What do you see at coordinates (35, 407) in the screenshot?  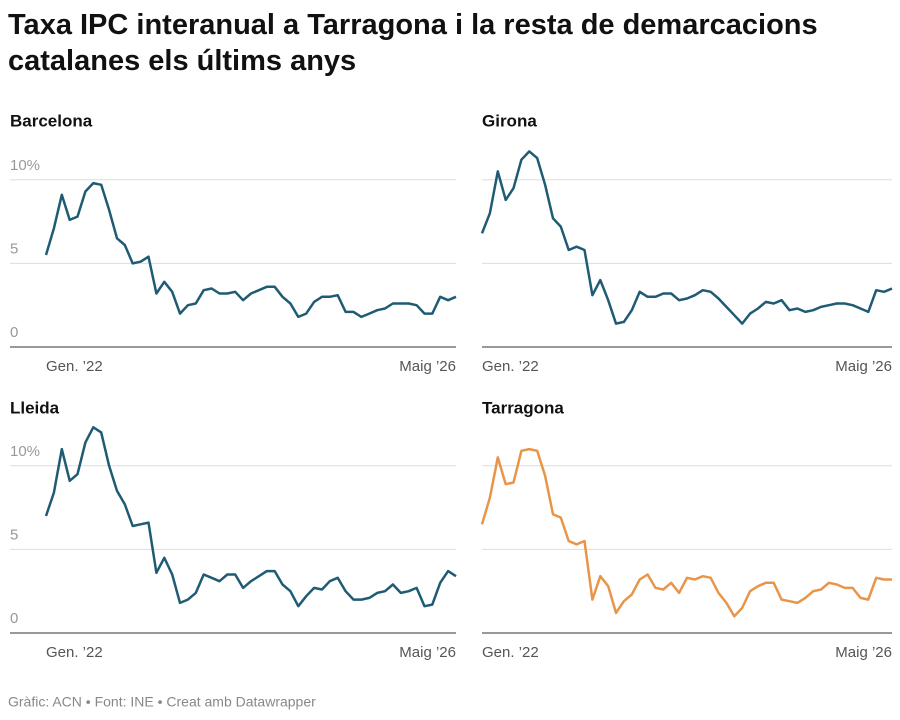 I see `panel-title: Lleida` at bounding box center [35, 407].